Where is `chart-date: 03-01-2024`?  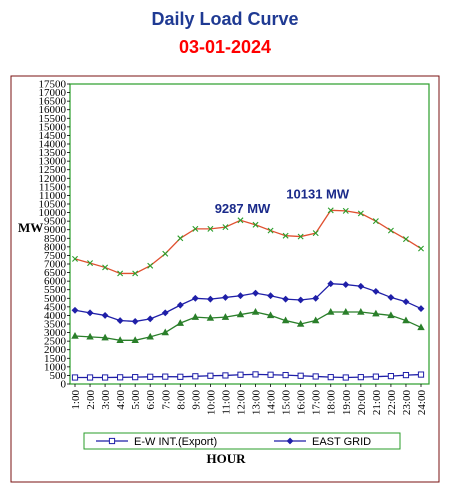
chart-date: 03-01-2024 is located at coordinates (225, 47).